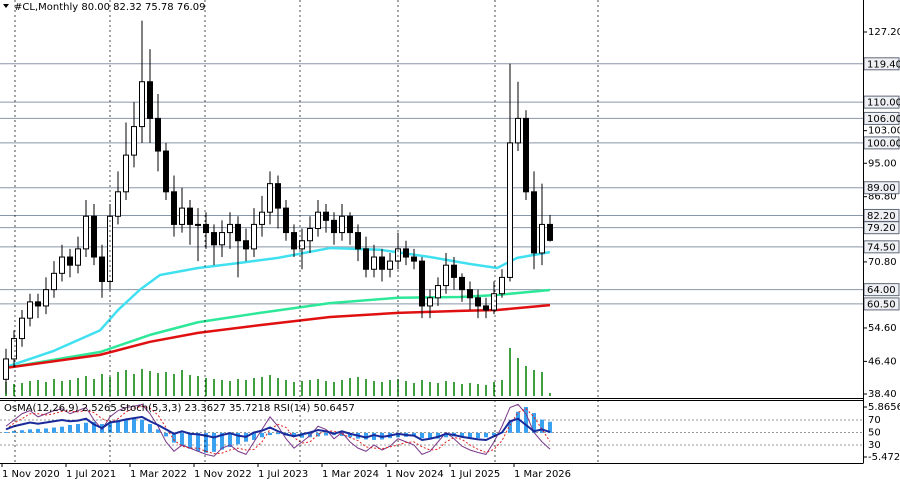 The width and height of the screenshot is (900, 489). I want to click on ohlc-value: 82.32, so click(127, 7).